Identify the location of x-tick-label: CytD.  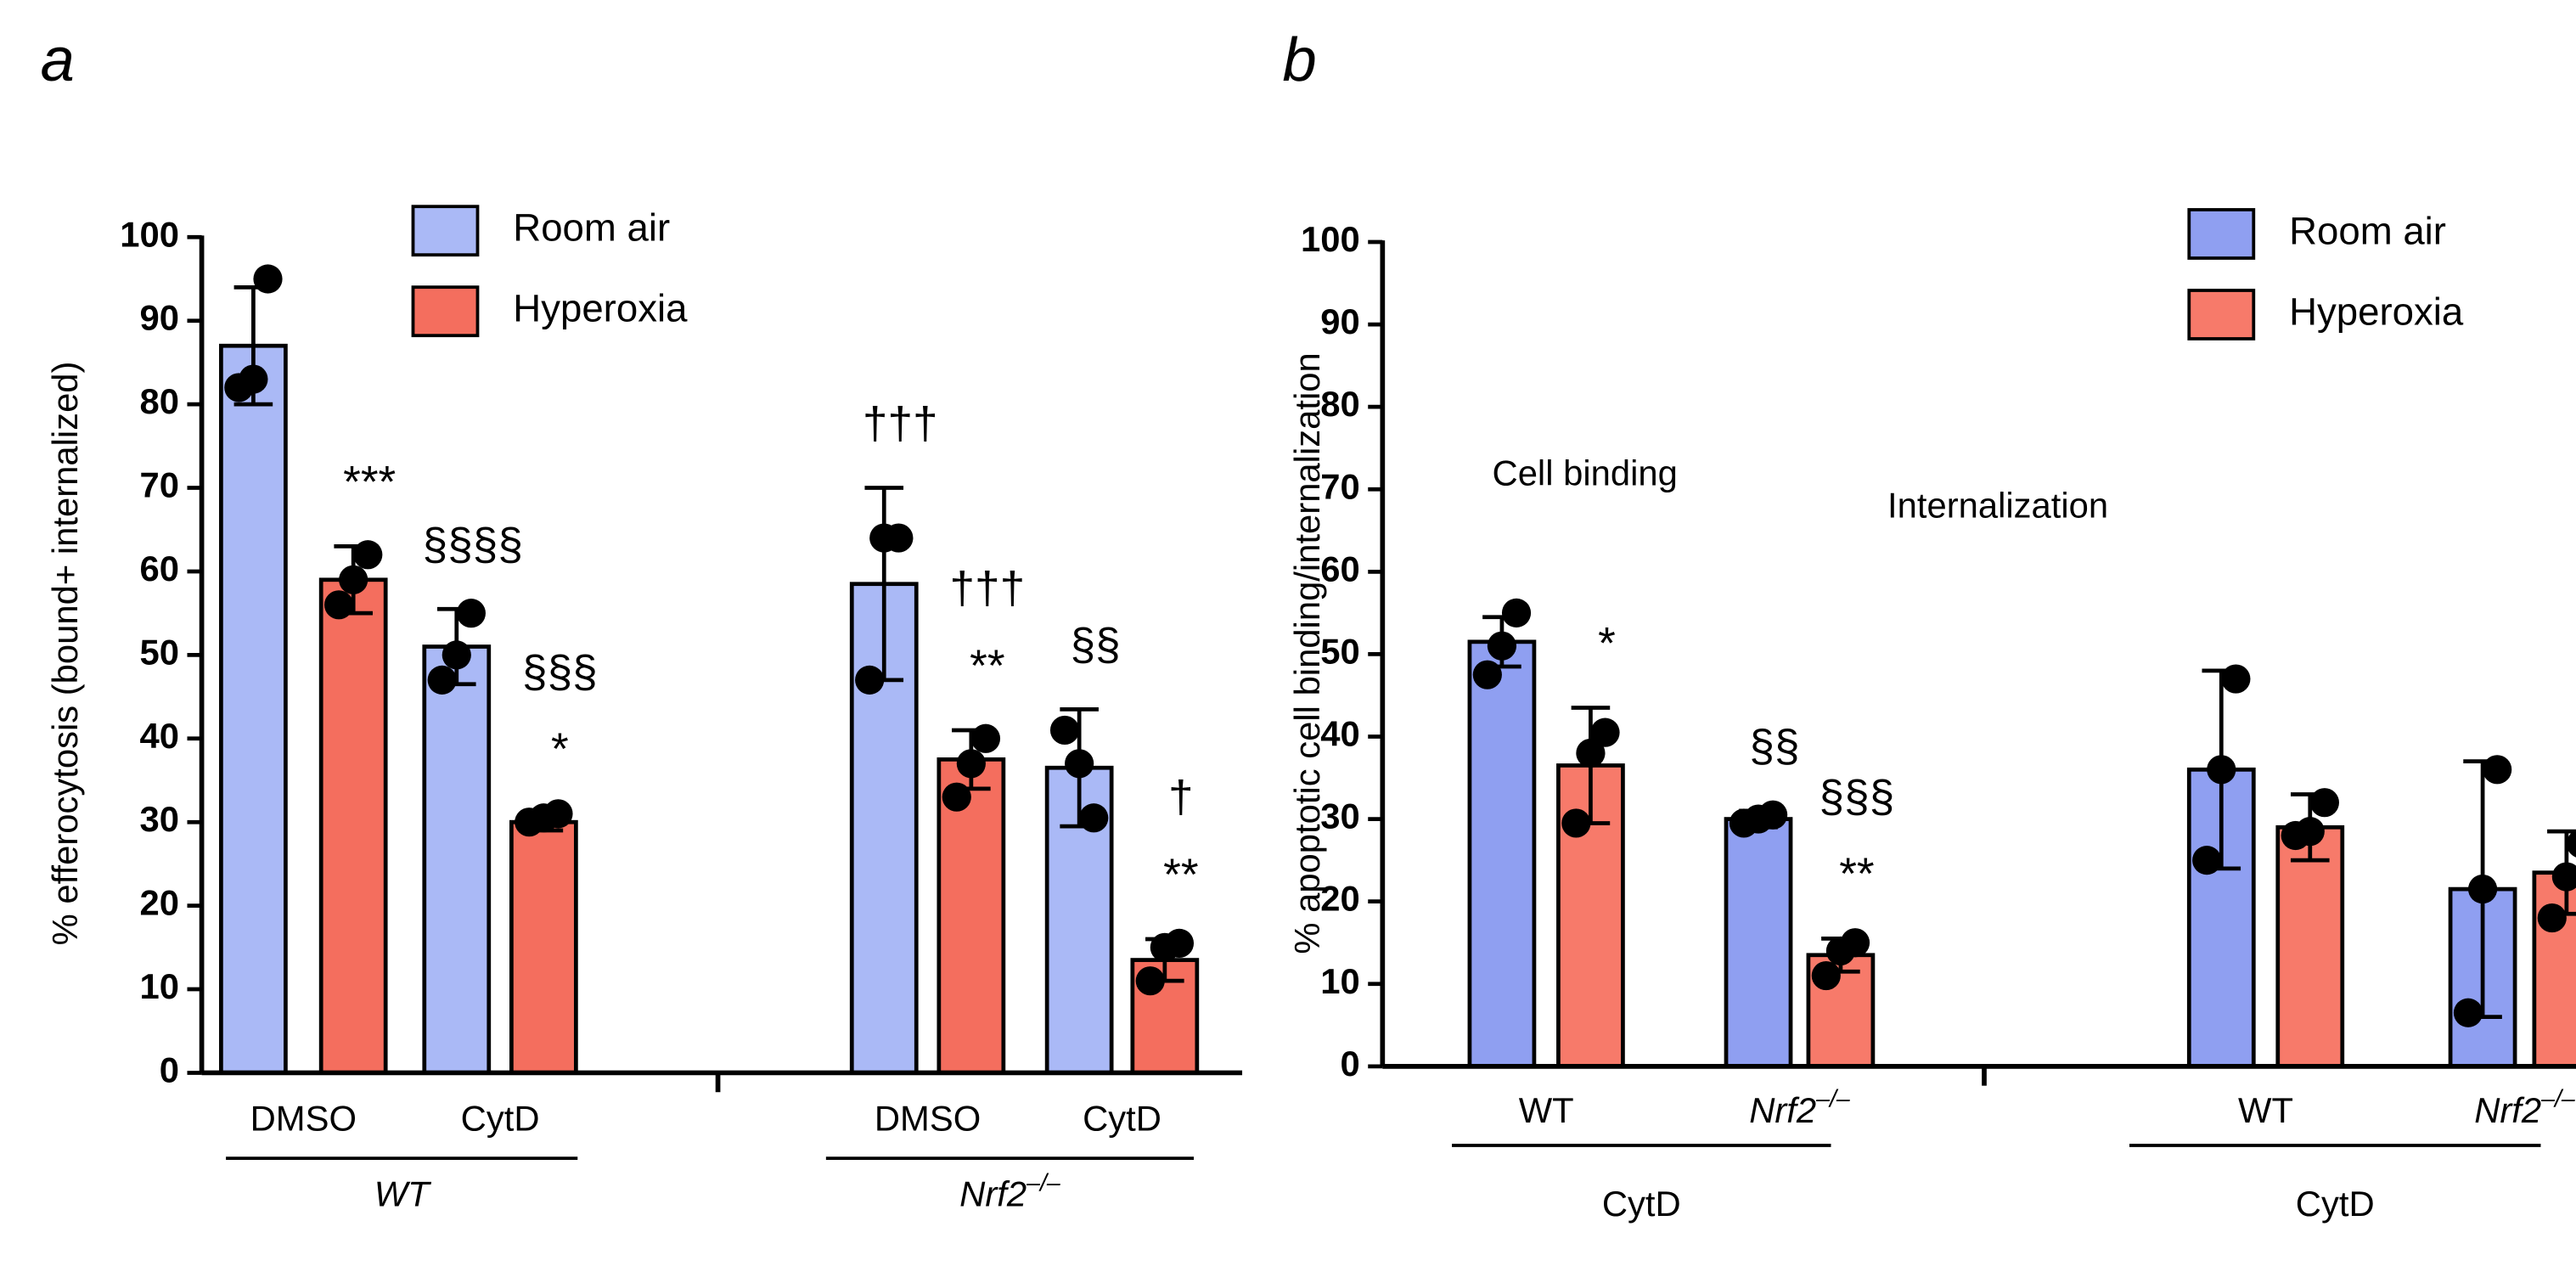
(1122, 1118).